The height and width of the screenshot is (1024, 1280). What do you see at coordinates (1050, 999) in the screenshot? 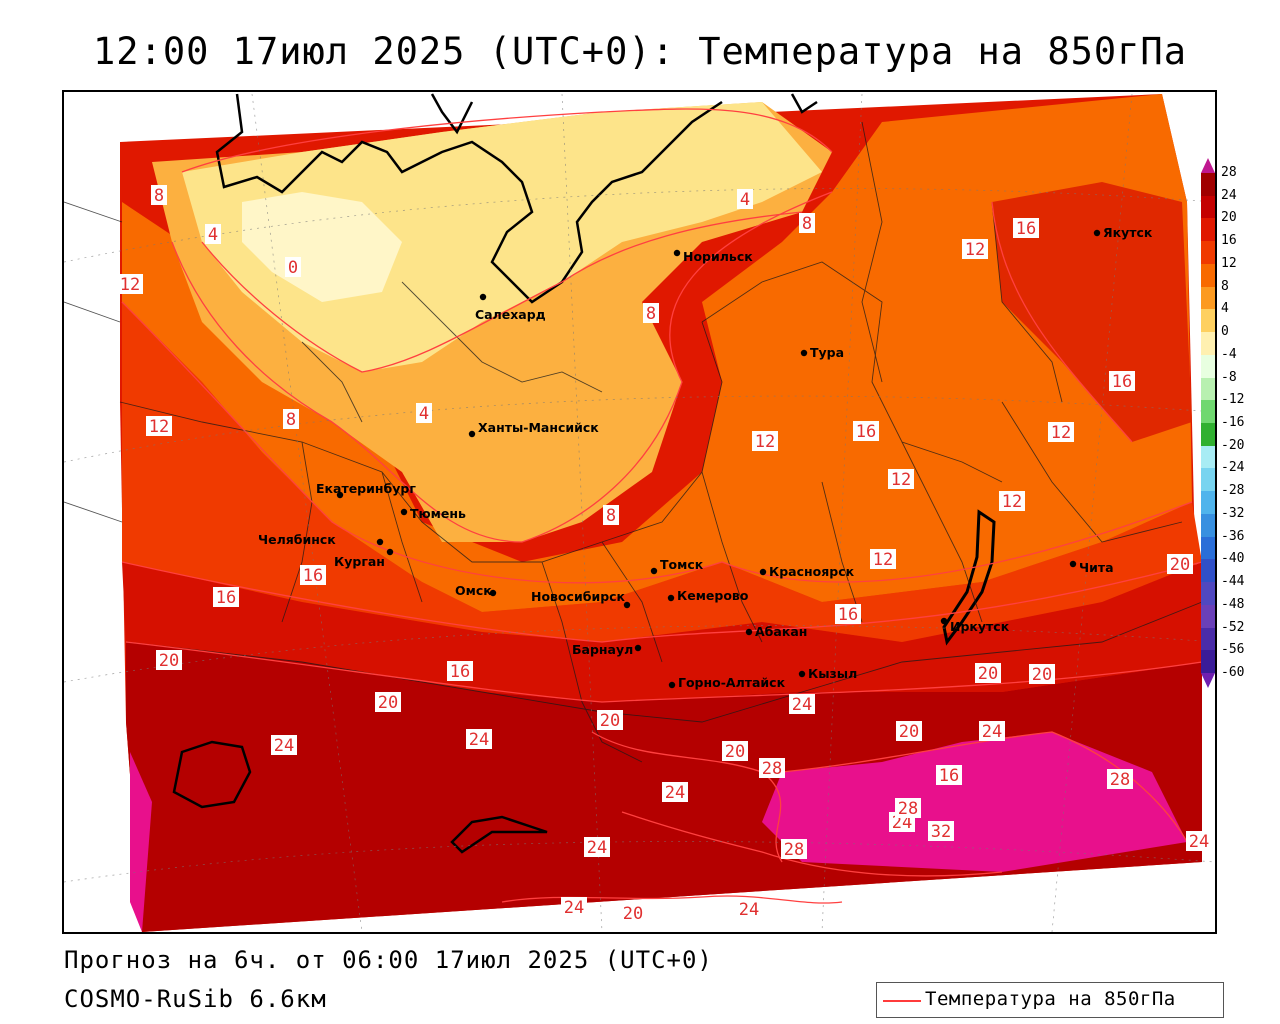
I see `legend-label: Температура на 850гПа` at bounding box center [1050, 999].